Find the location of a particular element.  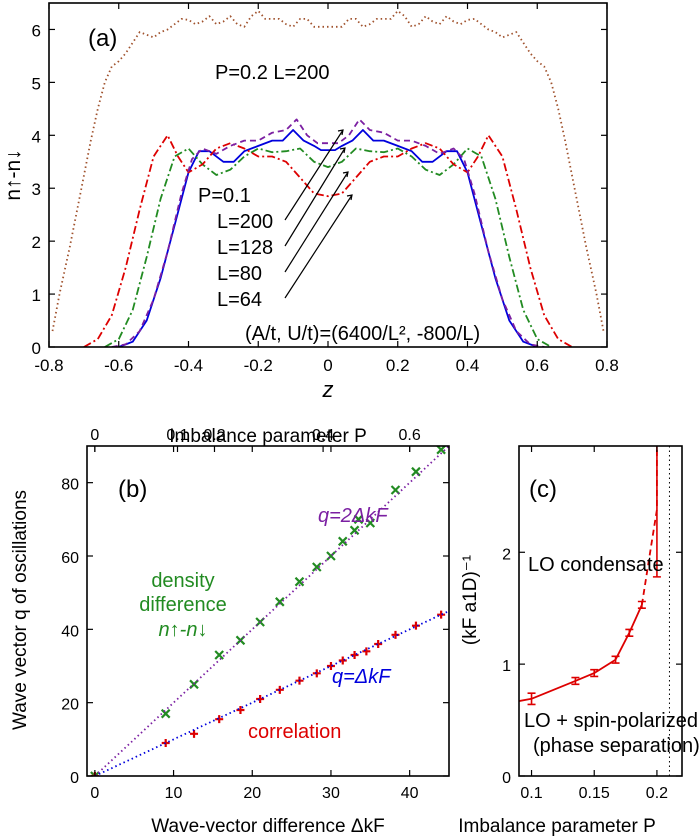

panel-a-ylabel: n↑-n↓ is located at coordinates (13, 174).